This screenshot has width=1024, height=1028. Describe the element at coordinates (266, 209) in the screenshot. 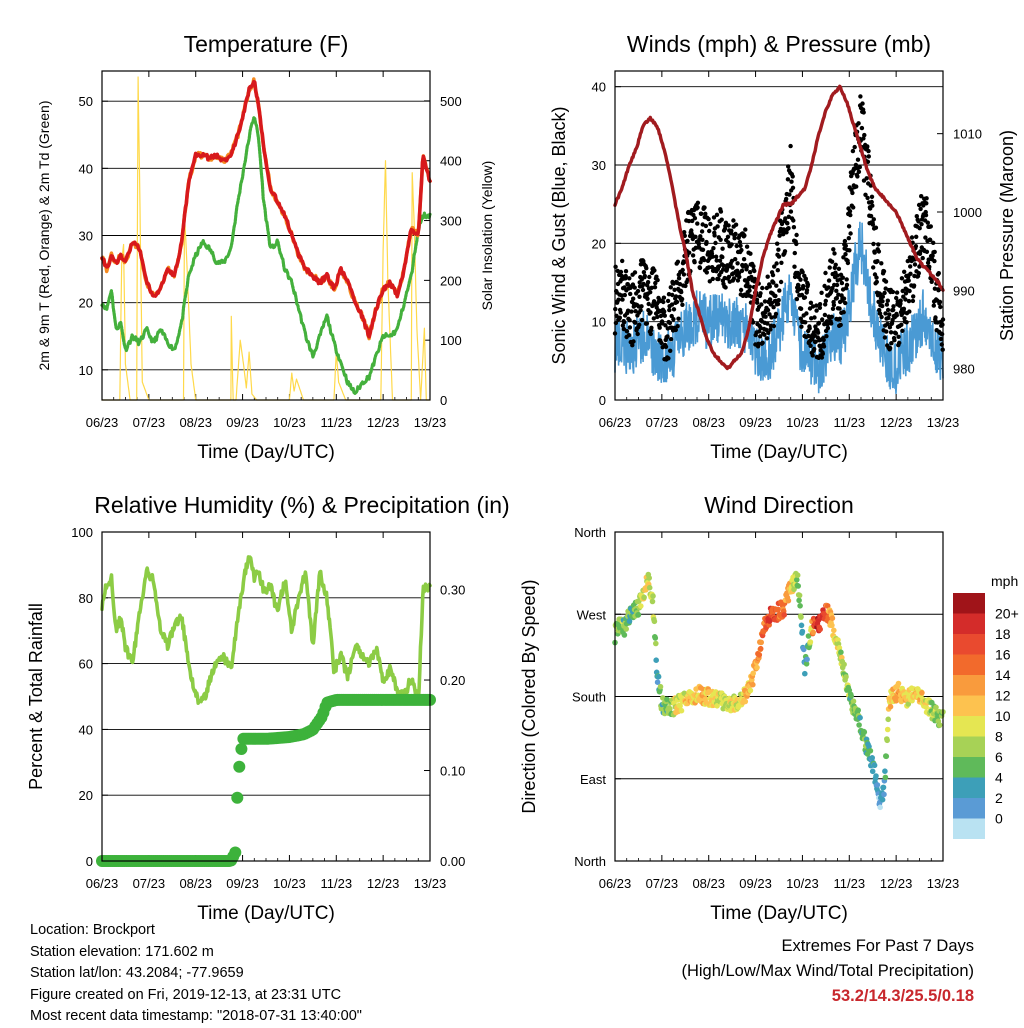

I see `temp-2m-line` at that location.